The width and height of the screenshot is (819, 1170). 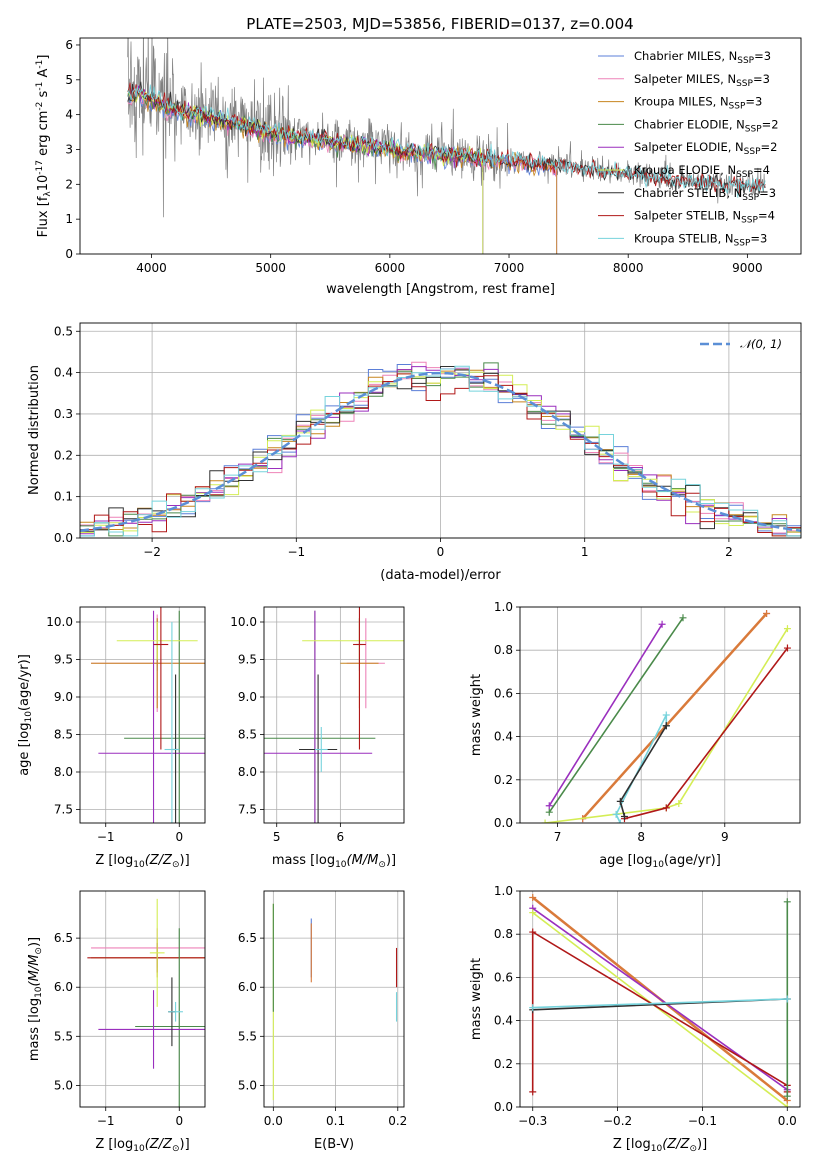 What do you see at coordinates (247, 772) in the screenshot?
I see `y-tick-label: 8.0` at bounding box center [247, 772].